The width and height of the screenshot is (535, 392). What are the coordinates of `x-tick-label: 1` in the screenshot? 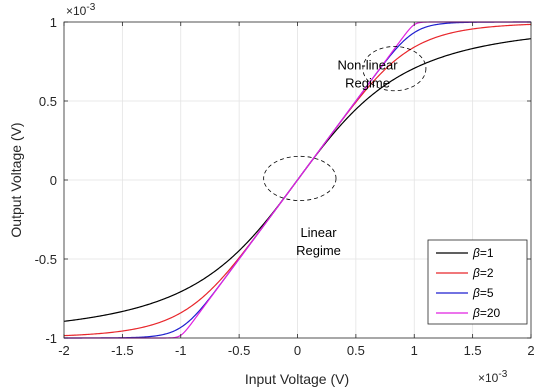 It's located at (414, 350).